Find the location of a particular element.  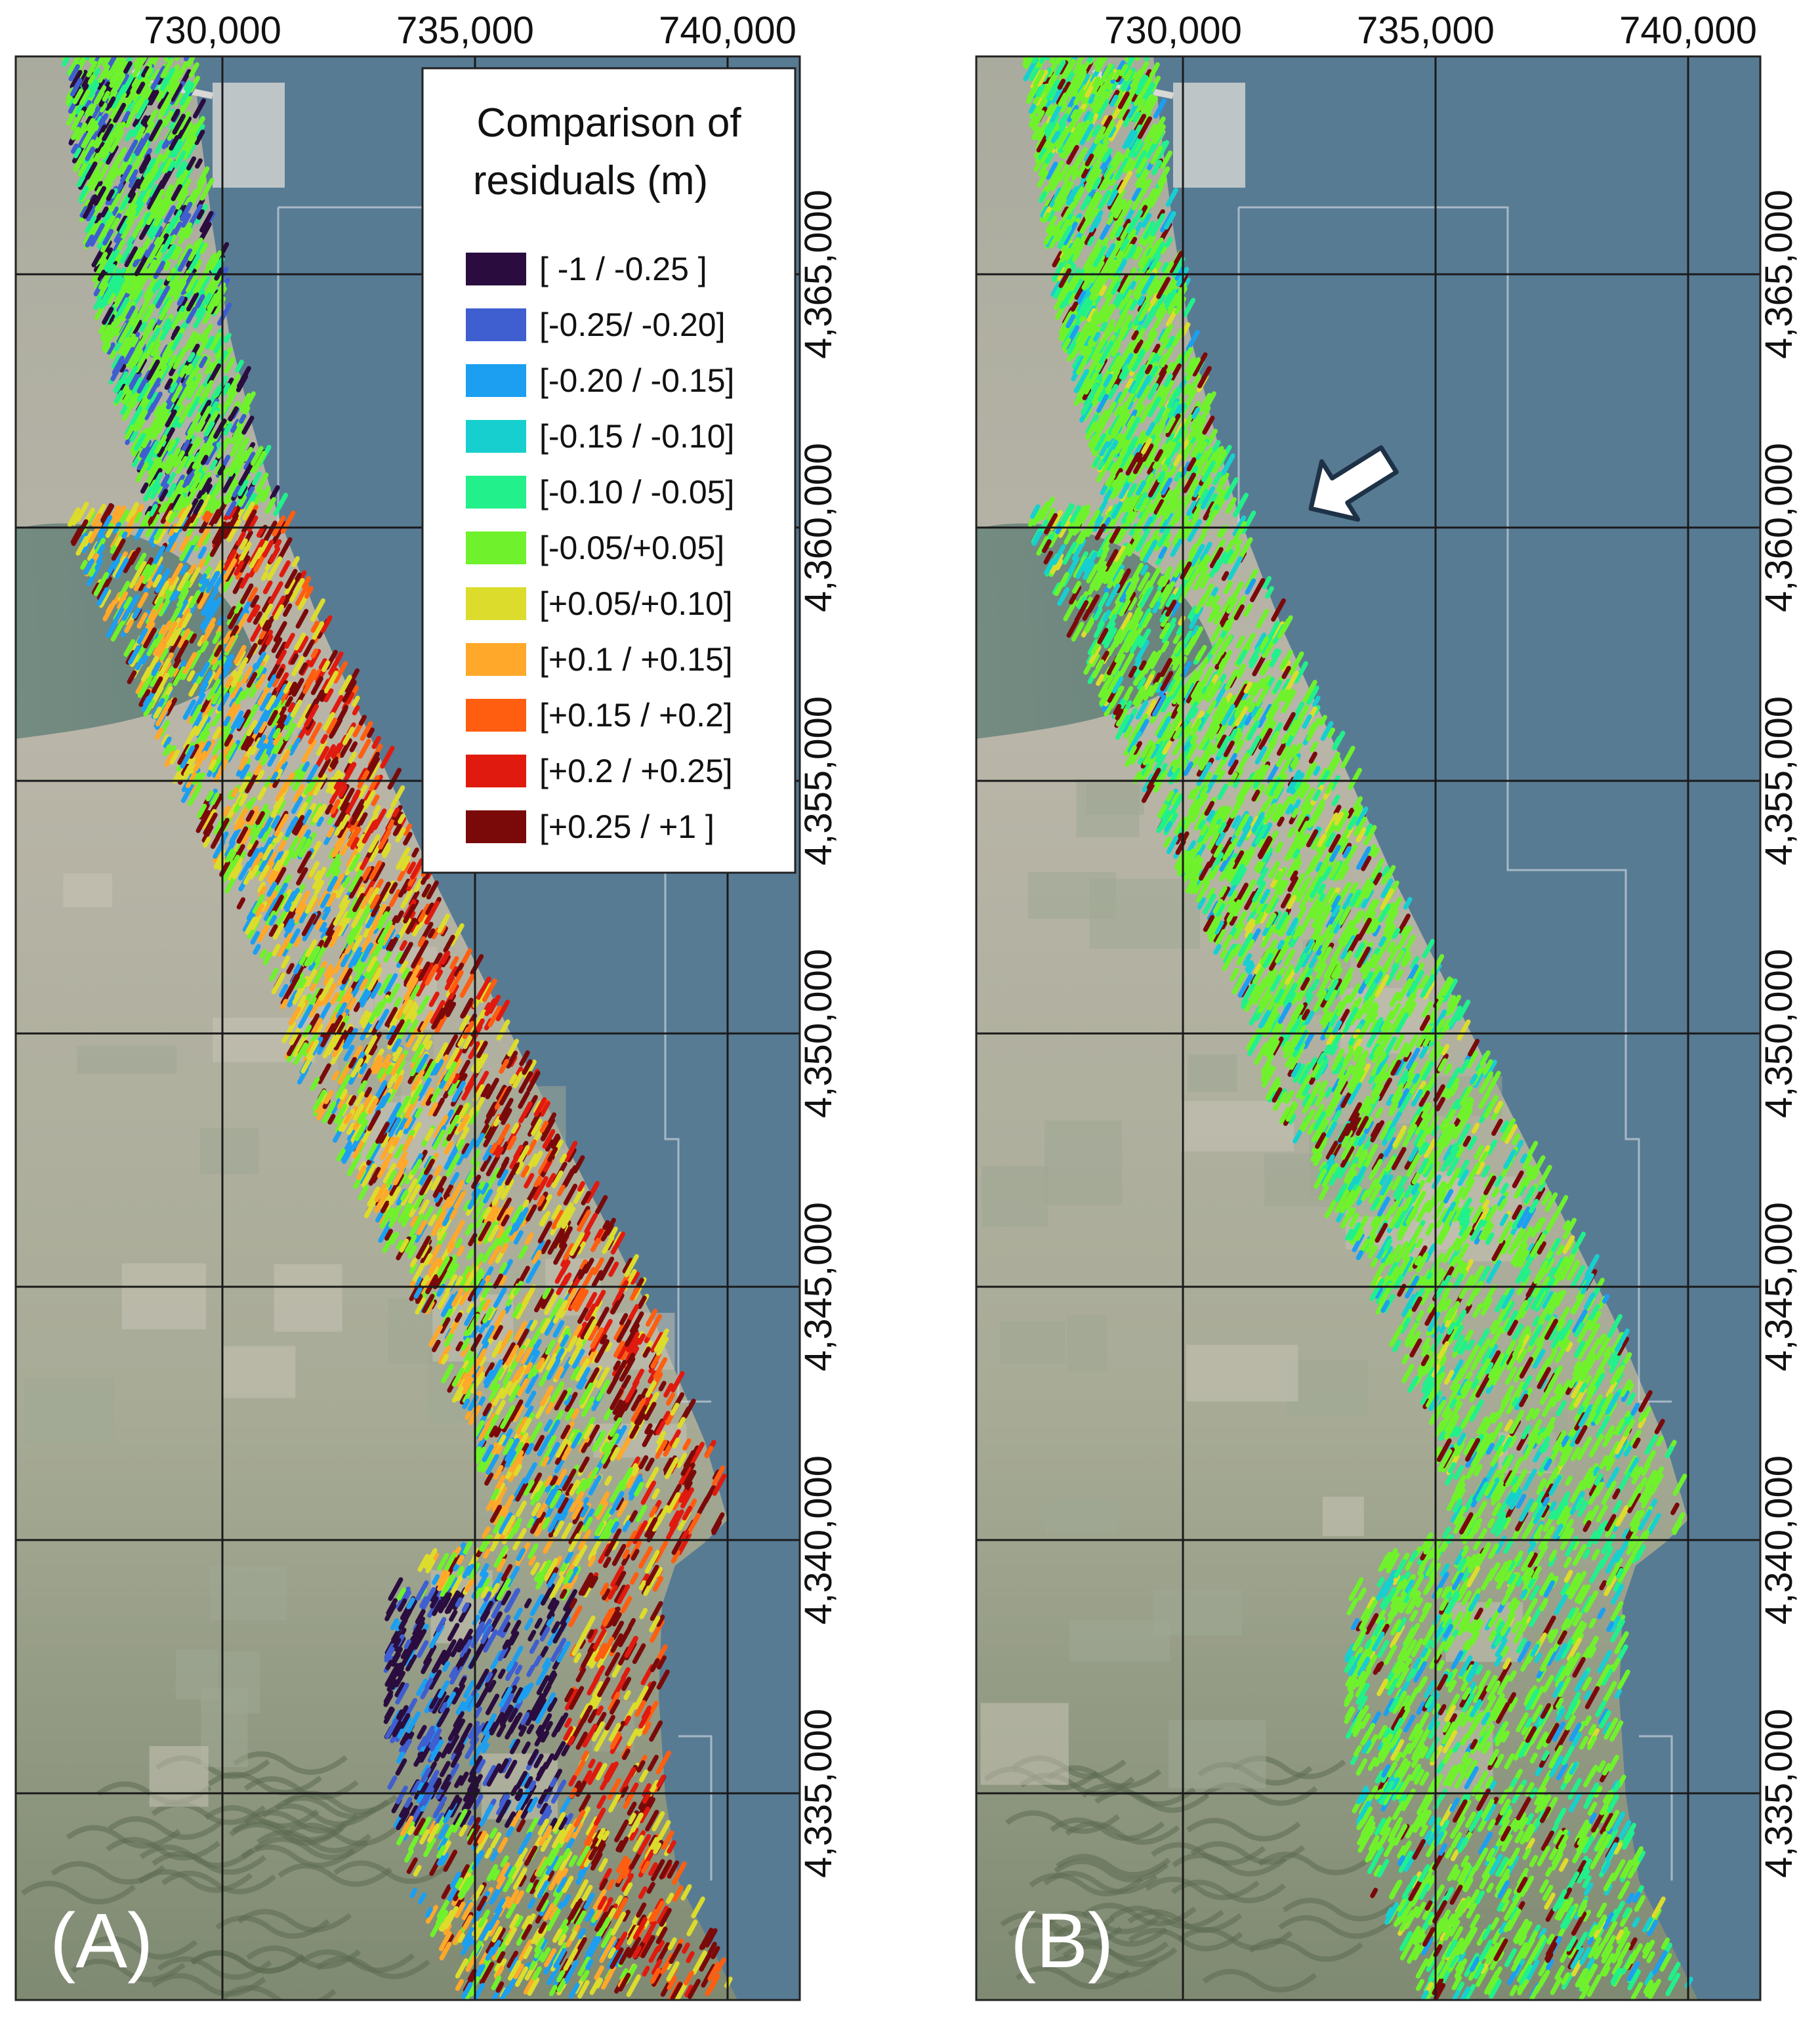

legend-item-label: [+0.2 / +0.25] is located at coordinates (636, 771).